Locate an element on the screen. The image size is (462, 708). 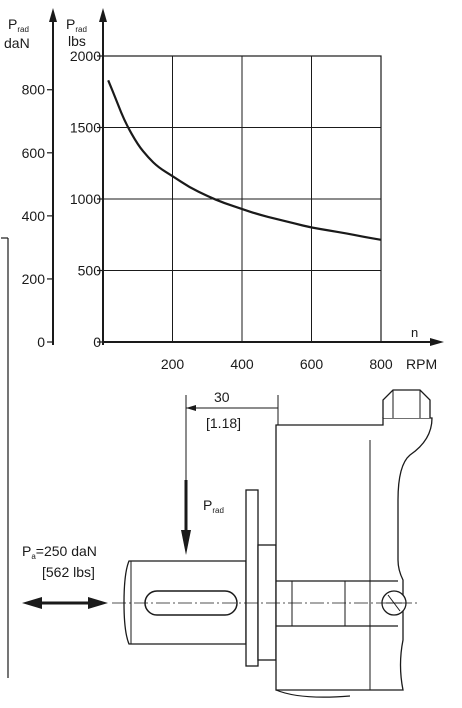
y-tick-label-lbs: 500 is located at coordinates (90, 271).